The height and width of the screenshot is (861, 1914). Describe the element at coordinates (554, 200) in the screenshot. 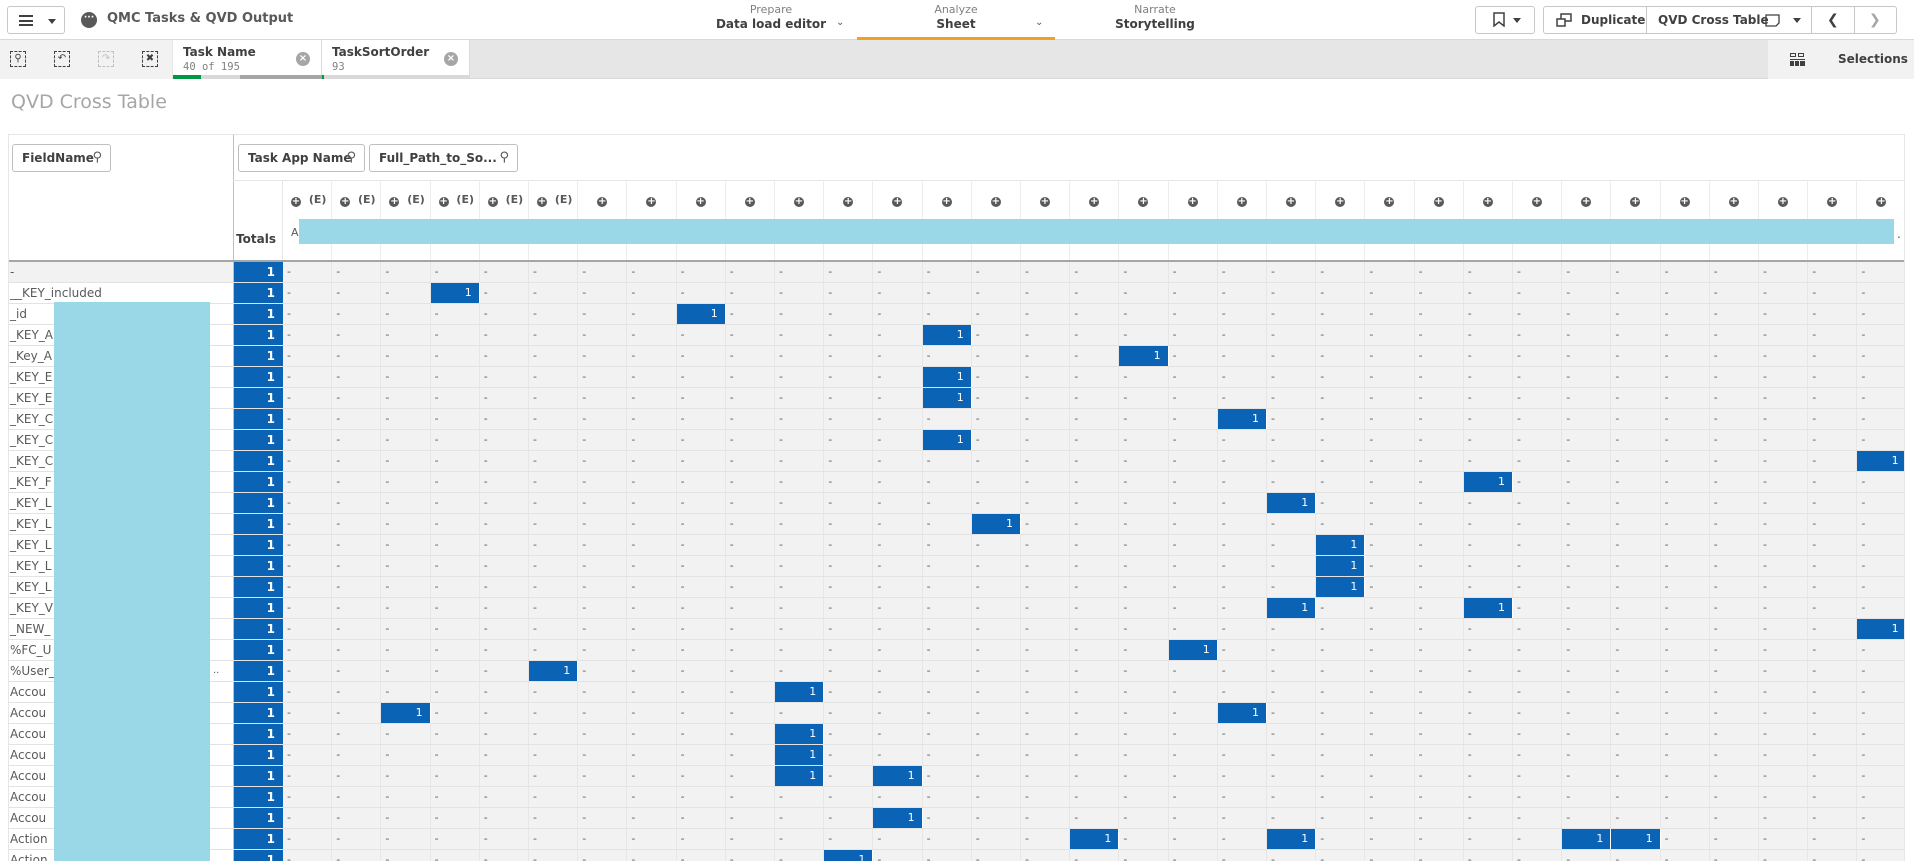

I see `expand-column-icon: + (E)` at that location.